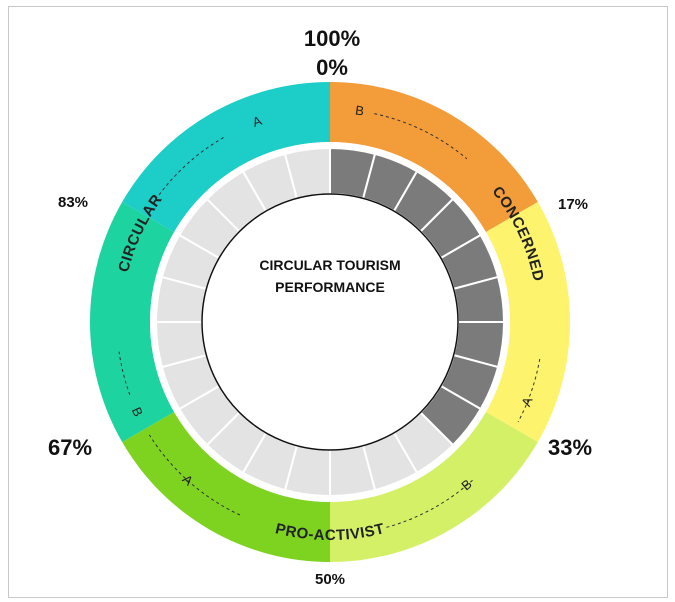 Image resolution: width=675 pixels, height=602 pixels. I want to click on outer-segment-pro-activist-b, so click(434, 487).